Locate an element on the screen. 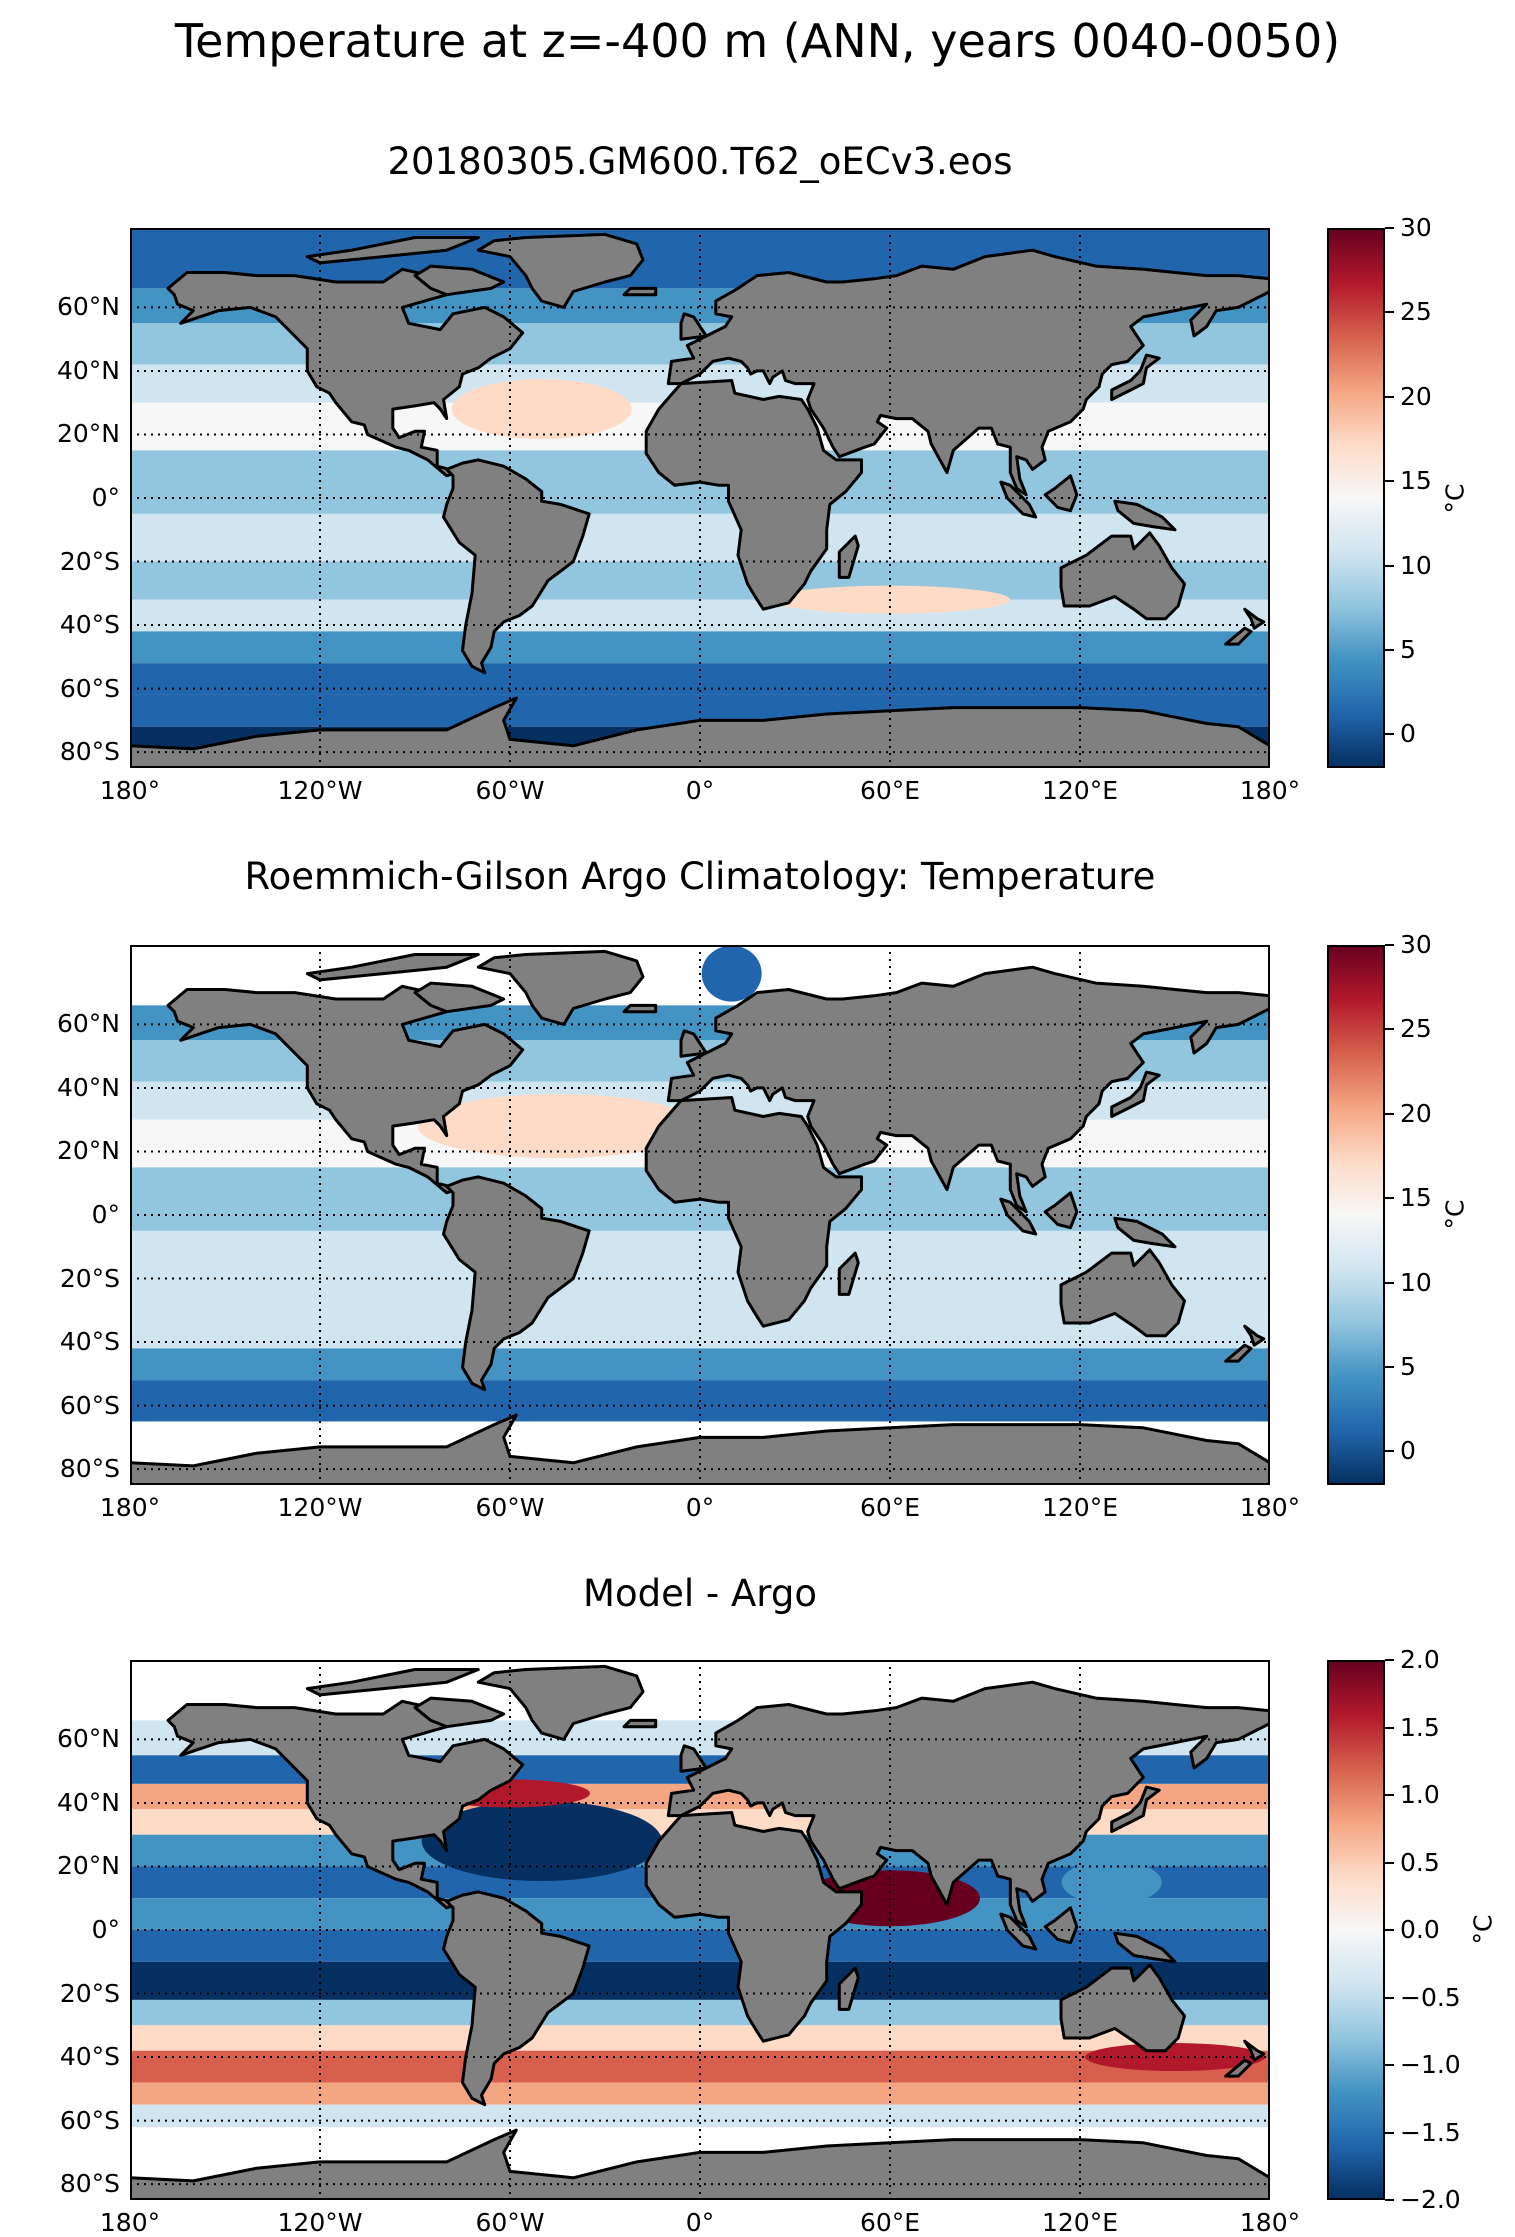 The image size is (1515, 2237). lon-tick-label: 0° is located at coordinates (700, 790).